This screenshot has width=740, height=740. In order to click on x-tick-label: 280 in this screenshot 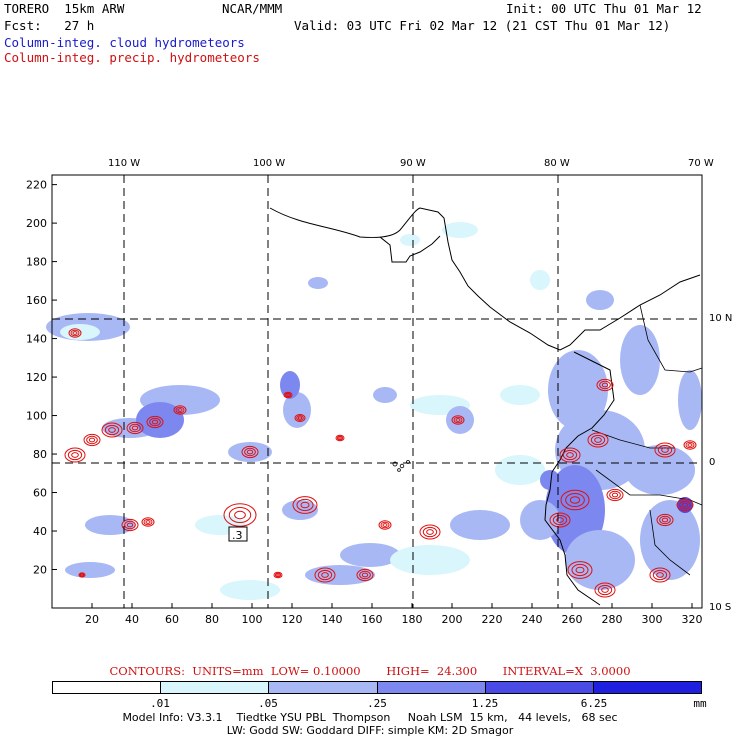, I will do `click(612, 619)`.